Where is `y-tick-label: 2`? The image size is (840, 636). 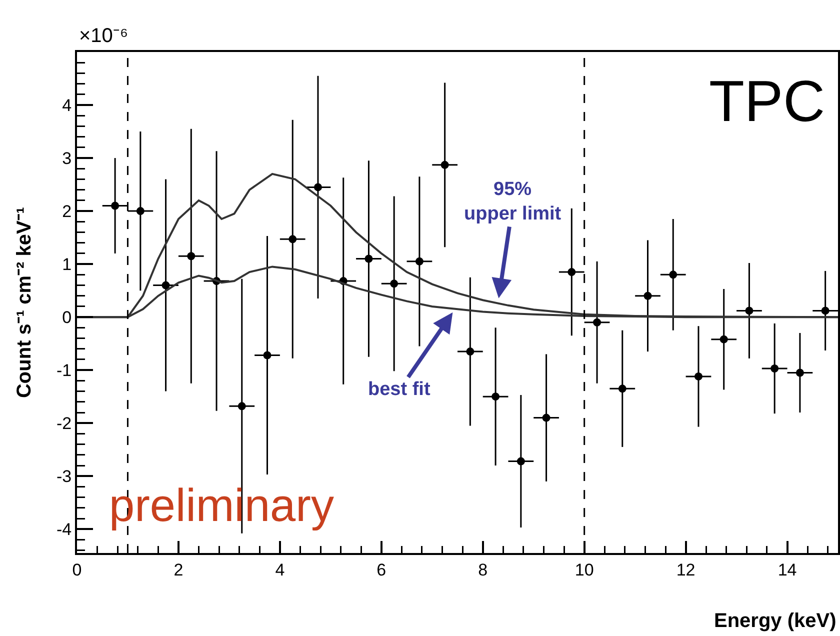
y-tick-label: 2 is located at coordinates (67, 211).